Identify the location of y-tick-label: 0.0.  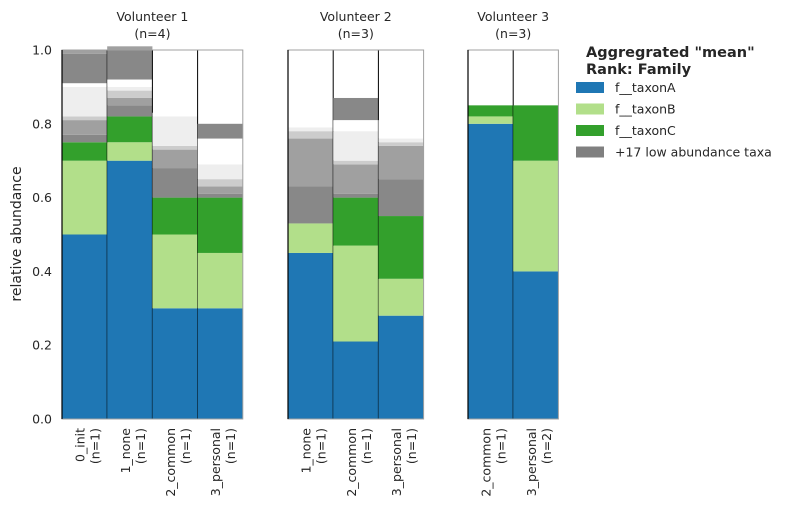
(42, 419).